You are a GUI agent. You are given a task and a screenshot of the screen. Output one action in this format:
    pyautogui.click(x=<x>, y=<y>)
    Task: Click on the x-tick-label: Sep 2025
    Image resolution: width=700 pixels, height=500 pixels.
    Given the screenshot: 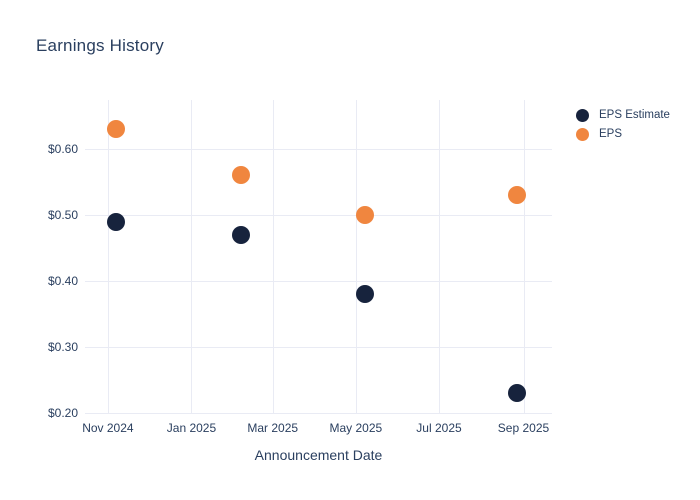 What is the action you would take?
    pyautogui.click(x=523, y=428)
    